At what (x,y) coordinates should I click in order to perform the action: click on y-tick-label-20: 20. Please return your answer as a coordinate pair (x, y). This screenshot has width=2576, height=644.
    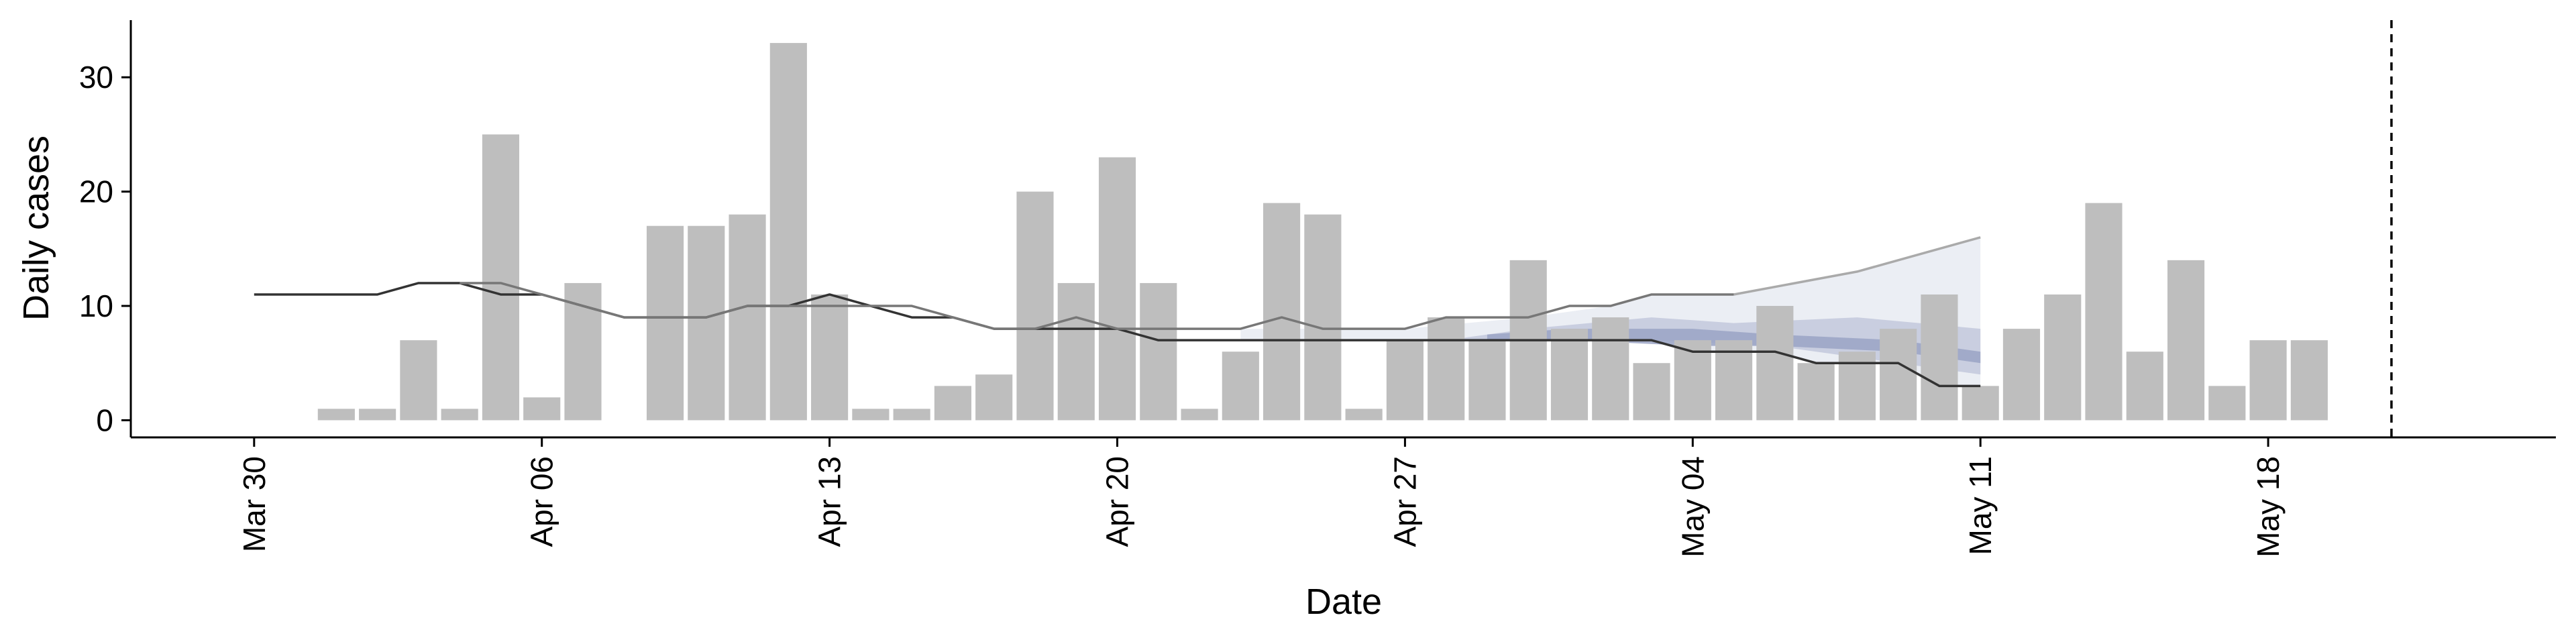
    Looking at the image, I should click on (96, 191).